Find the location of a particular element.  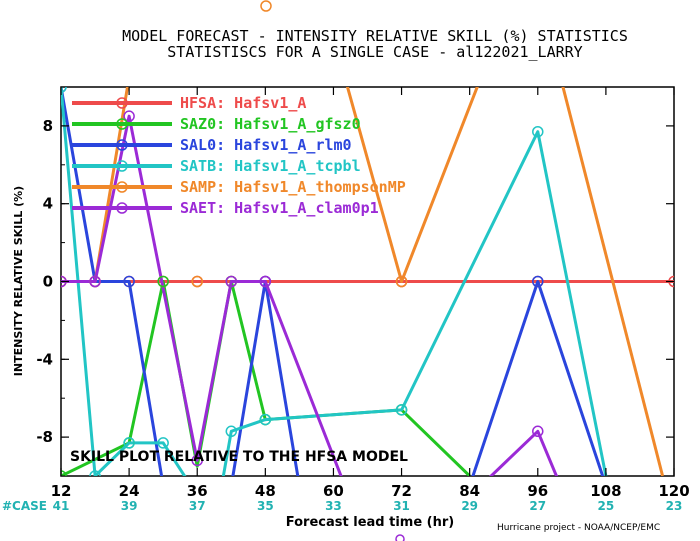

x-axis-label: Forecast lead time (hr) is located at coordinates (370, 522).